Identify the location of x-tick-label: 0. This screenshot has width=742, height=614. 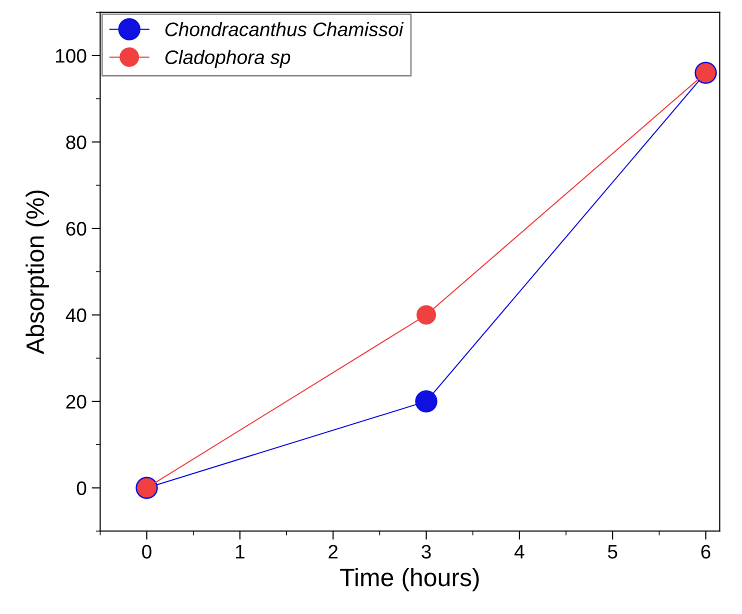
(147, 551).